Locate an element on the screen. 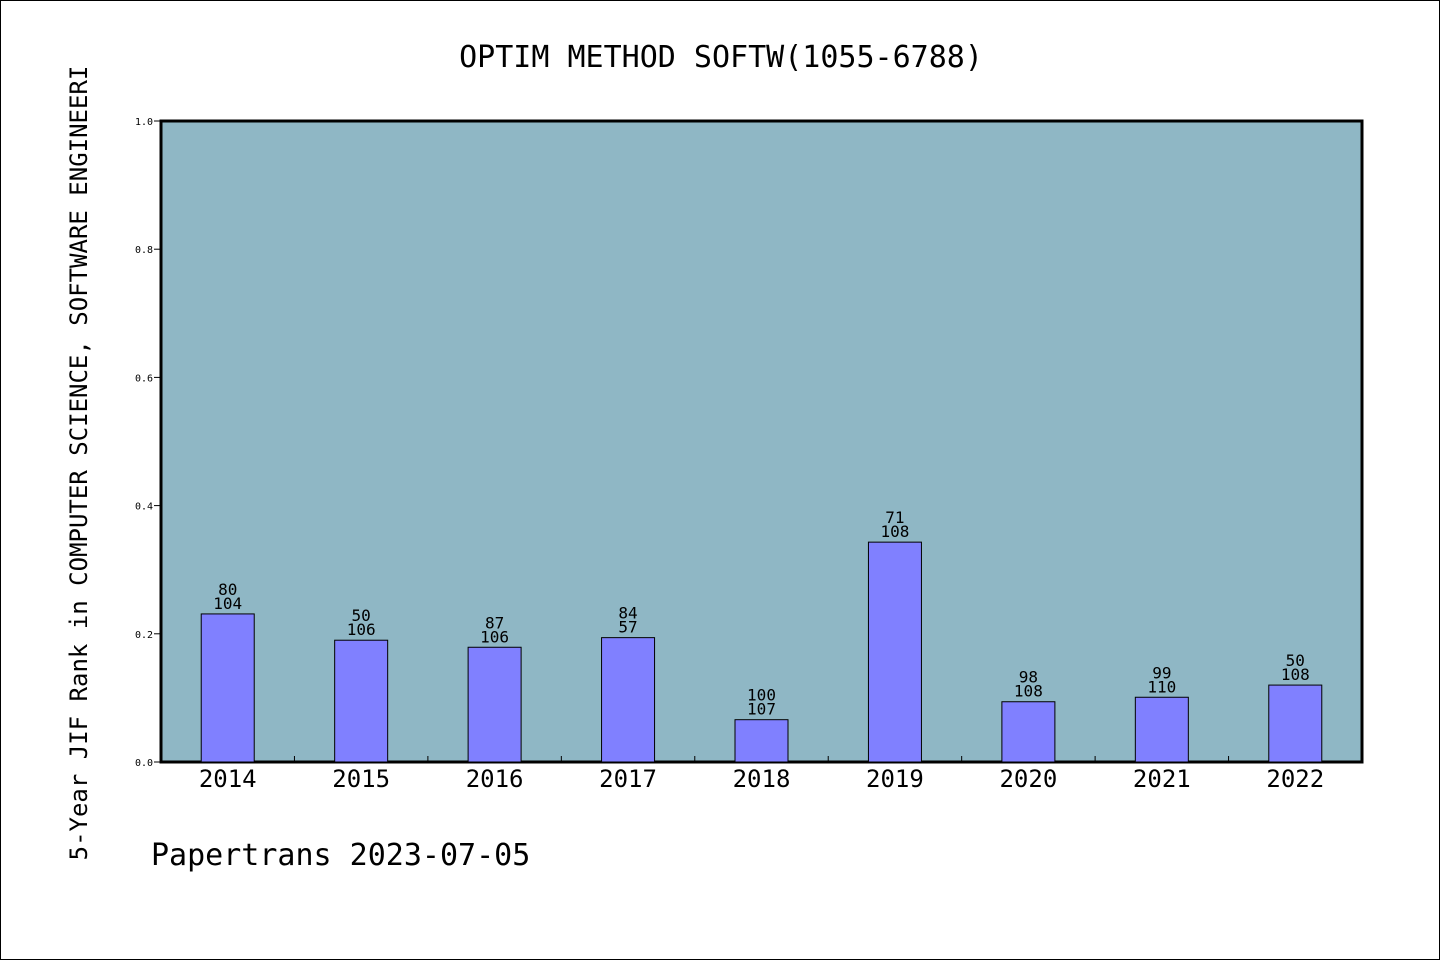 This screenshot has width=1440, height=960. x-tick-label: 2021 is located at coordinates (1162, 779).